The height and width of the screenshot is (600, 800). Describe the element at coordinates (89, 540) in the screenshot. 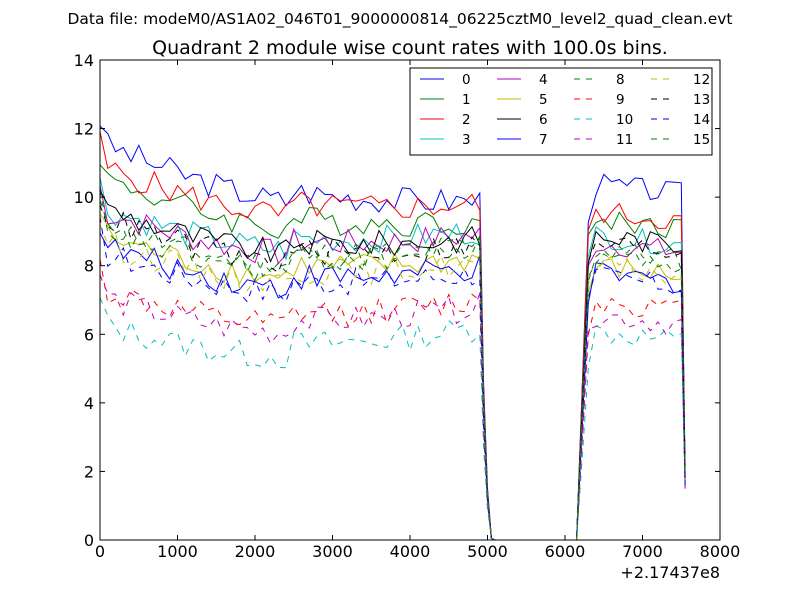

I see `y-tick-label-0: 0` at that location.